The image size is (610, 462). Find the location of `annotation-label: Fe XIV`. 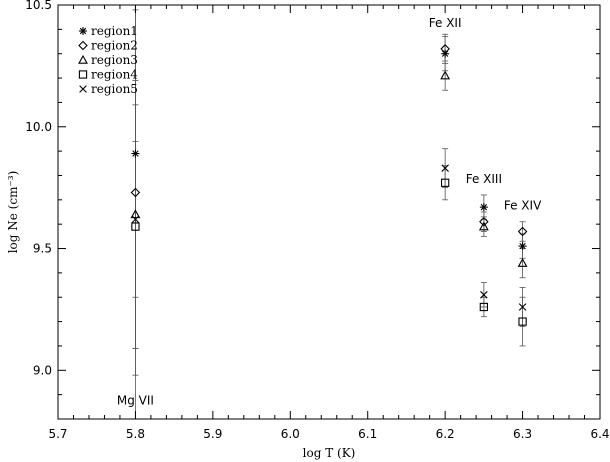

annotation-label: Fe XIV is located at coordinates (523, 206).